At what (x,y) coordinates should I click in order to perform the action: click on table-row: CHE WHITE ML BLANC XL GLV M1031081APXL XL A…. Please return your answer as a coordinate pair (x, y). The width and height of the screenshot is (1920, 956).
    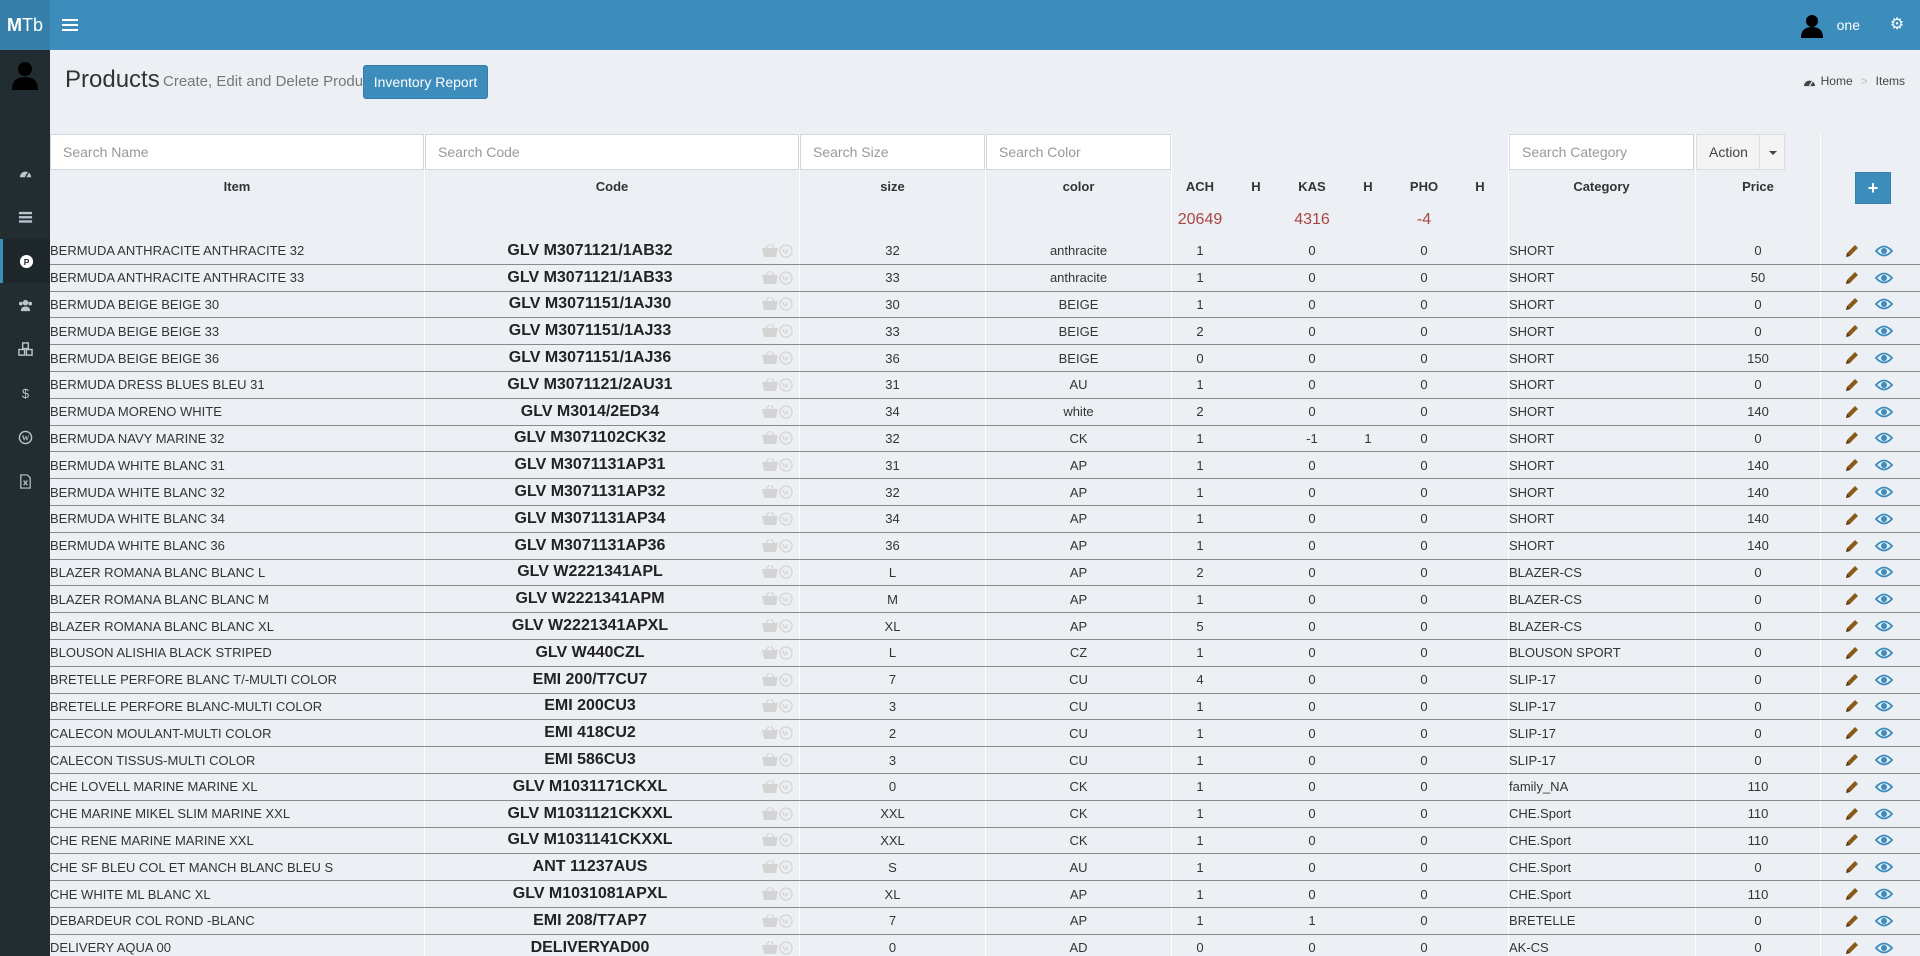
    Looking at the image, I should click on (985, 894).